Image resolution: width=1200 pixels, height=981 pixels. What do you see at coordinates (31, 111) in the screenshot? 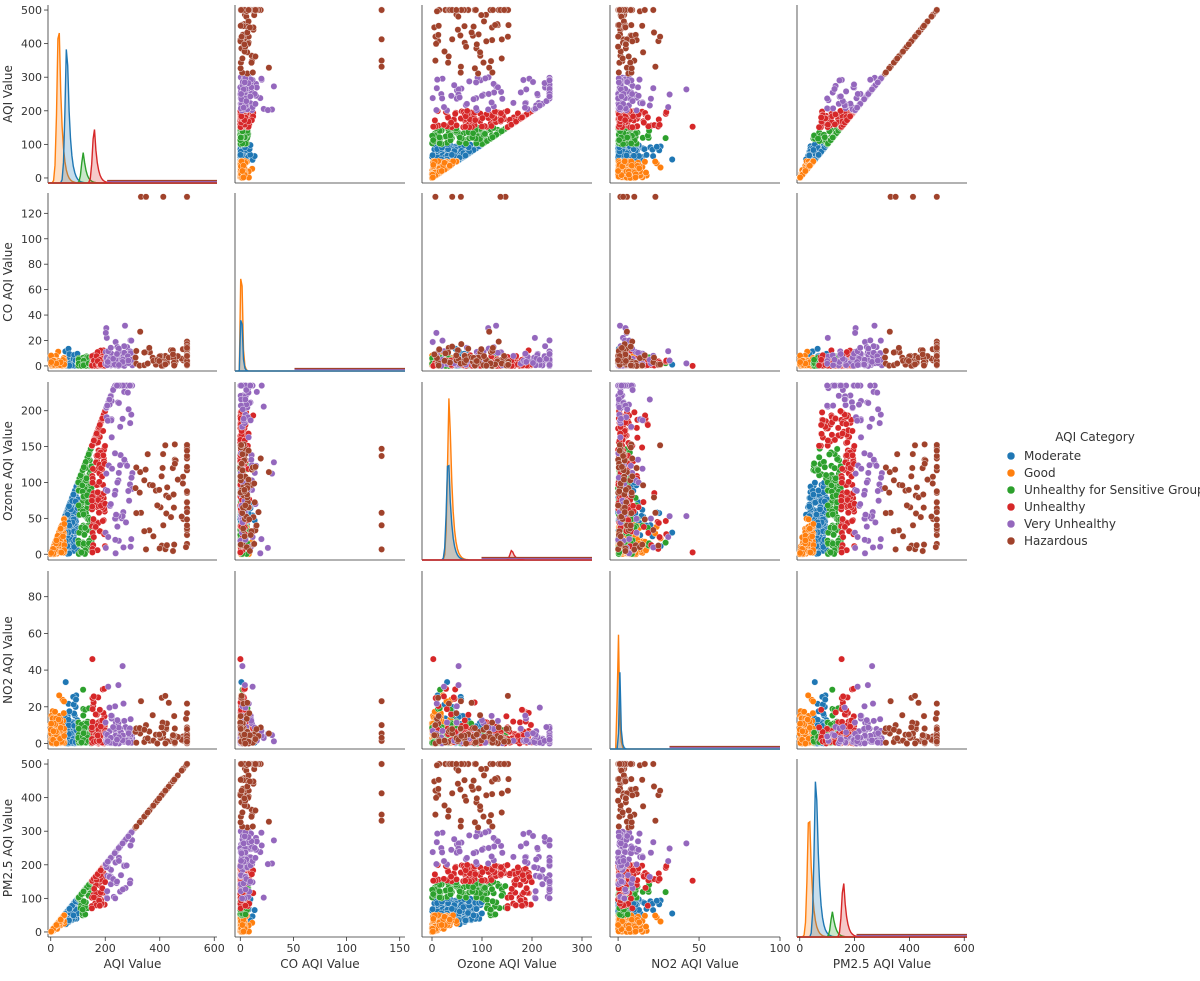
I see `y-tick-label: 200` at bounding box center [31, 111].